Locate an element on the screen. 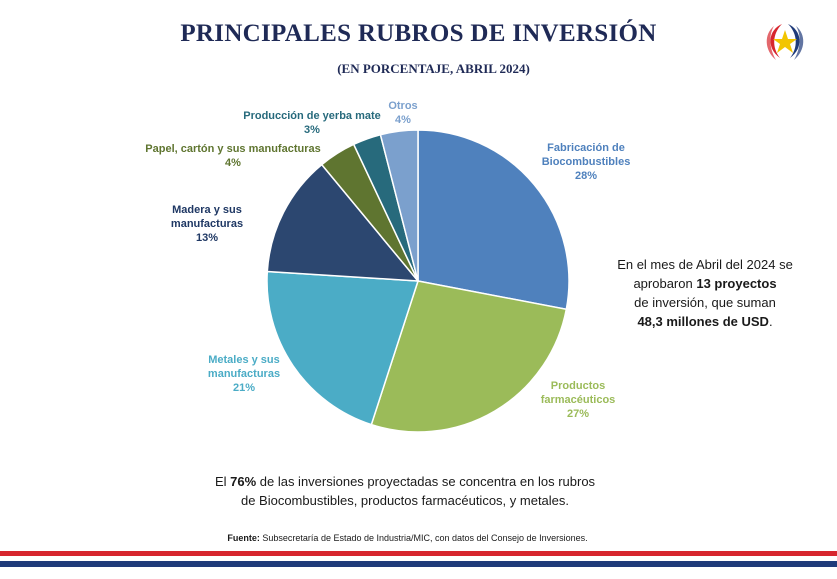  slice-label: Otros 4% is located at coordinates (402, 113).